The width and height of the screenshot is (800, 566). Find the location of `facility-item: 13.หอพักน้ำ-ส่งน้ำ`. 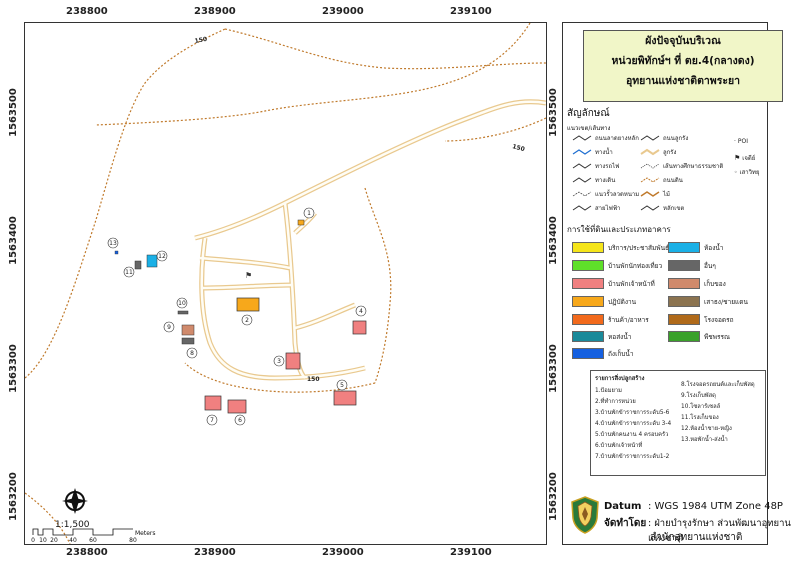

facility-item: 13.หอพักน้ำ-ส่งน้ำ is located at coordinates (704, 440).